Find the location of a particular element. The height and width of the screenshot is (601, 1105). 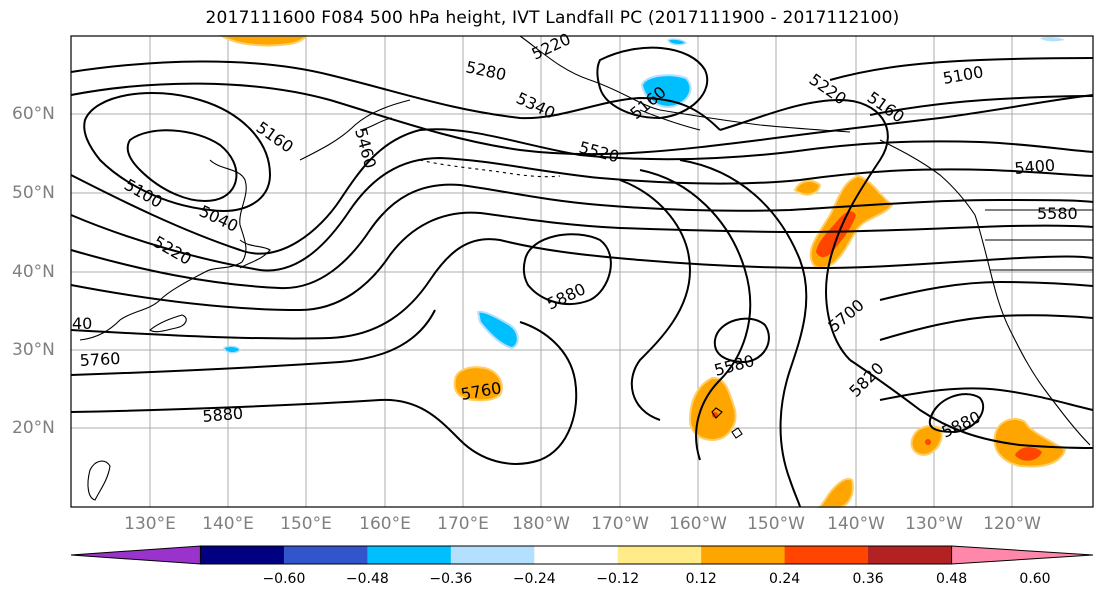

lon-label: 130°E is located at coordinates (150, 524).